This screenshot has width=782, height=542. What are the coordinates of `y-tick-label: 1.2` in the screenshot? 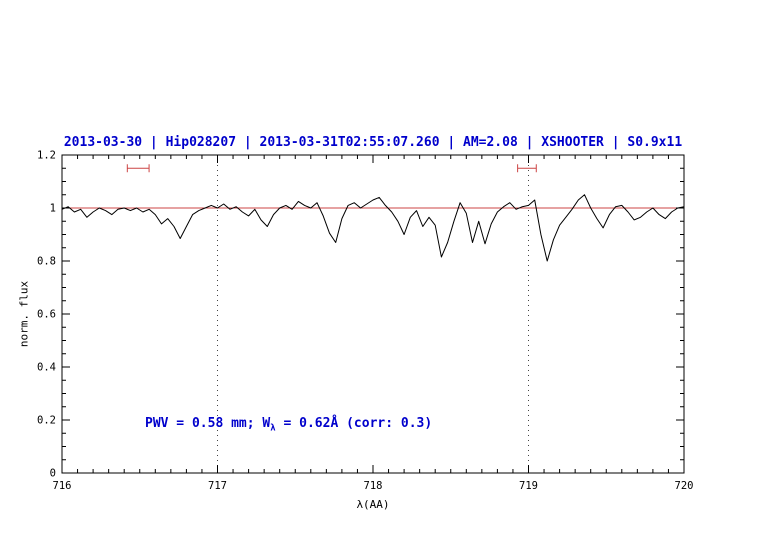 It's located at (46, 156).